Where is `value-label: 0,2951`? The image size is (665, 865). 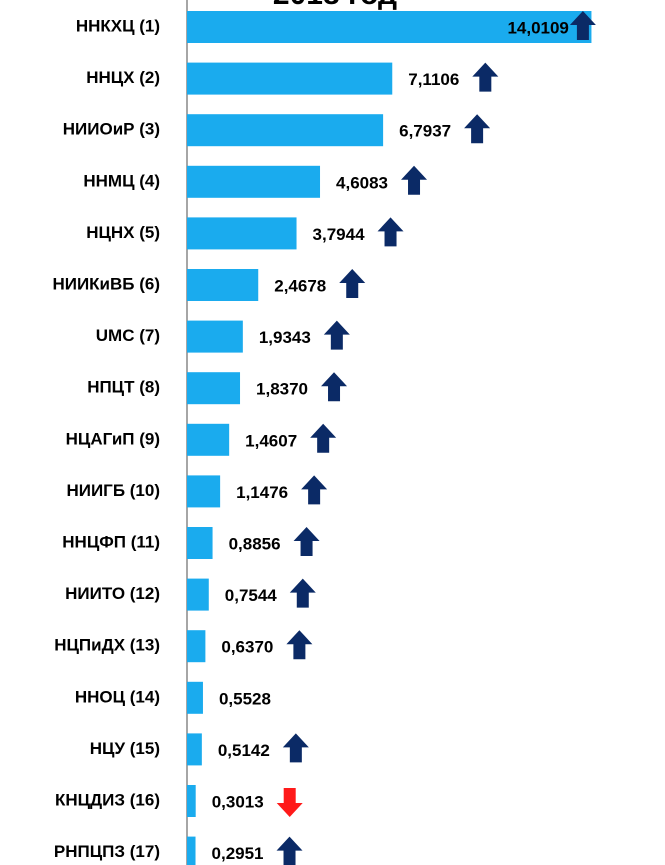 value-label: 0,2951 is located at coordinates (238, 853).